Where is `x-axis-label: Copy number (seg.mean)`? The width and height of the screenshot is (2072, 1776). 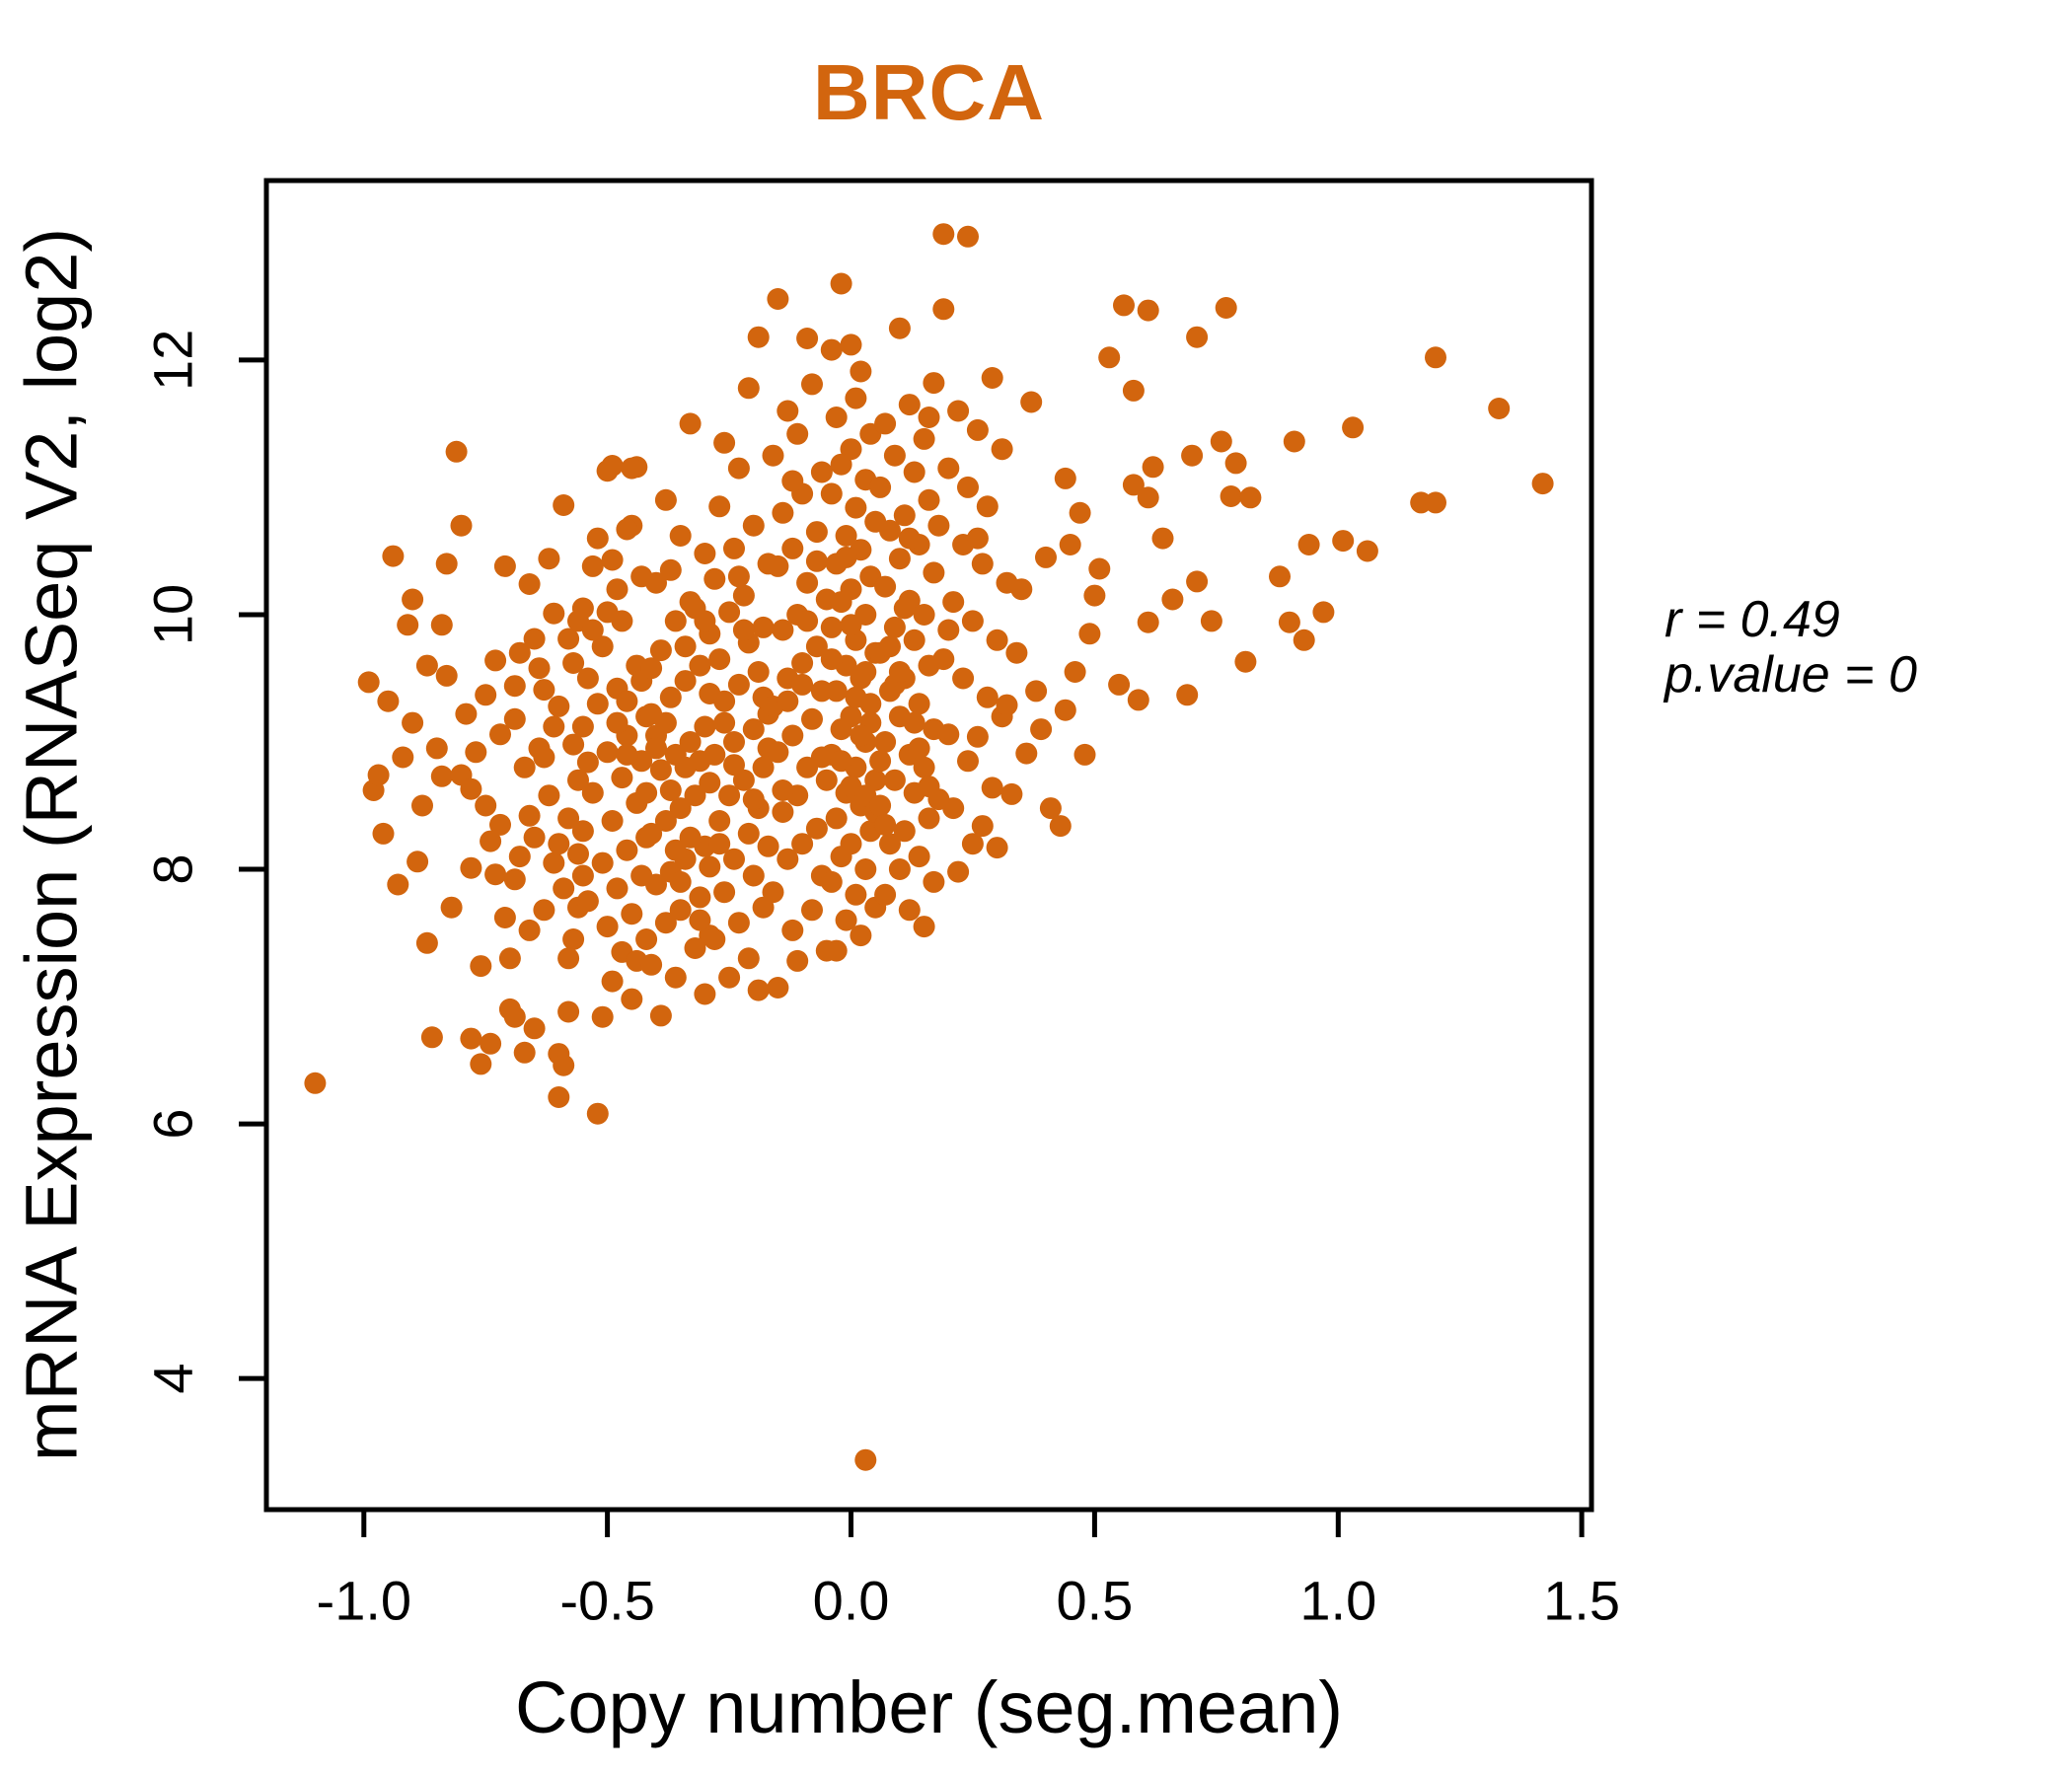
x-axis-label: Copy number (seg.mean) is located at coordinates (929, 1707).